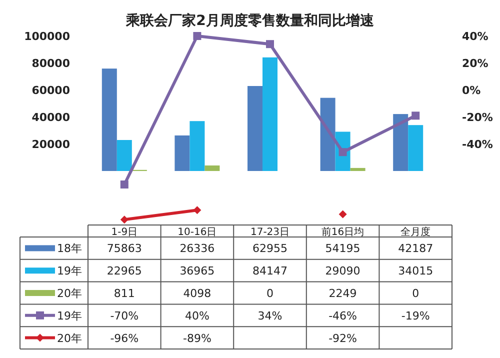 The width and height of the screenshot is (500, 358). I want to click on x-tick-label: 1-9日, so click(124, 232).